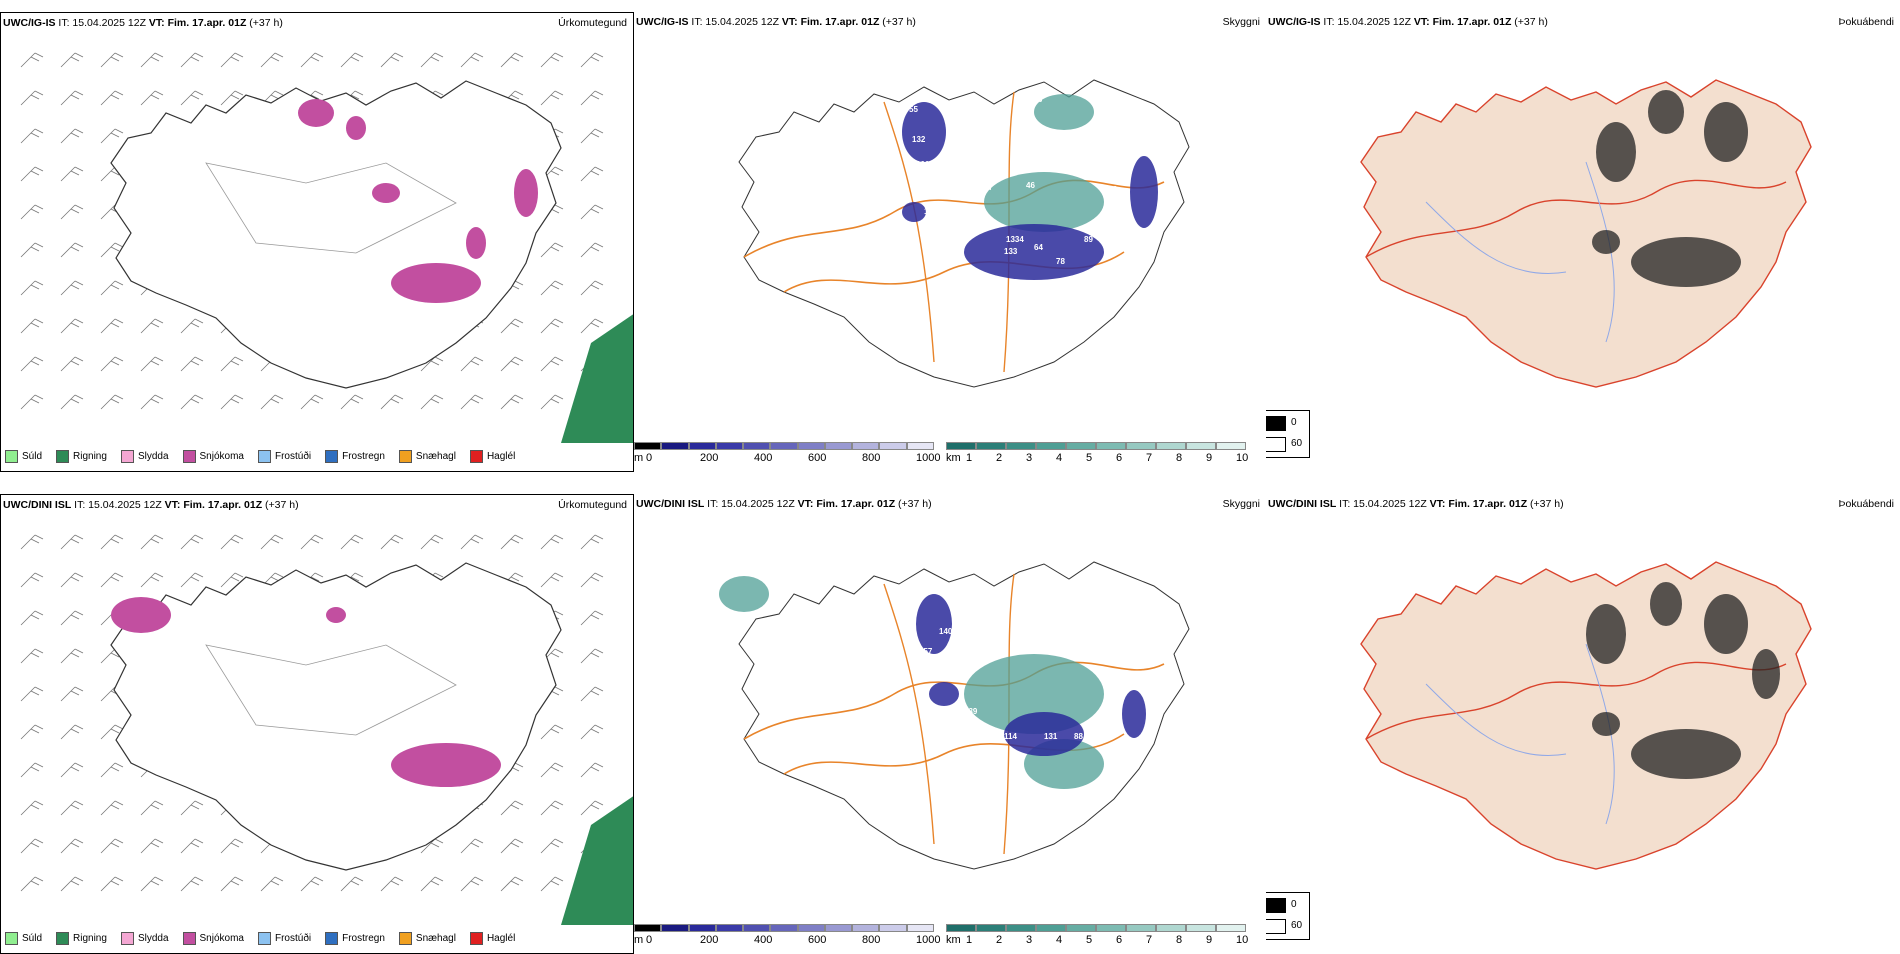 This screenshot has width=1900, height=954. What do you see at coordinates (913, 109) in the screenshot?
I see `visibility-value-label: 55` at bounding box center [913, 109].